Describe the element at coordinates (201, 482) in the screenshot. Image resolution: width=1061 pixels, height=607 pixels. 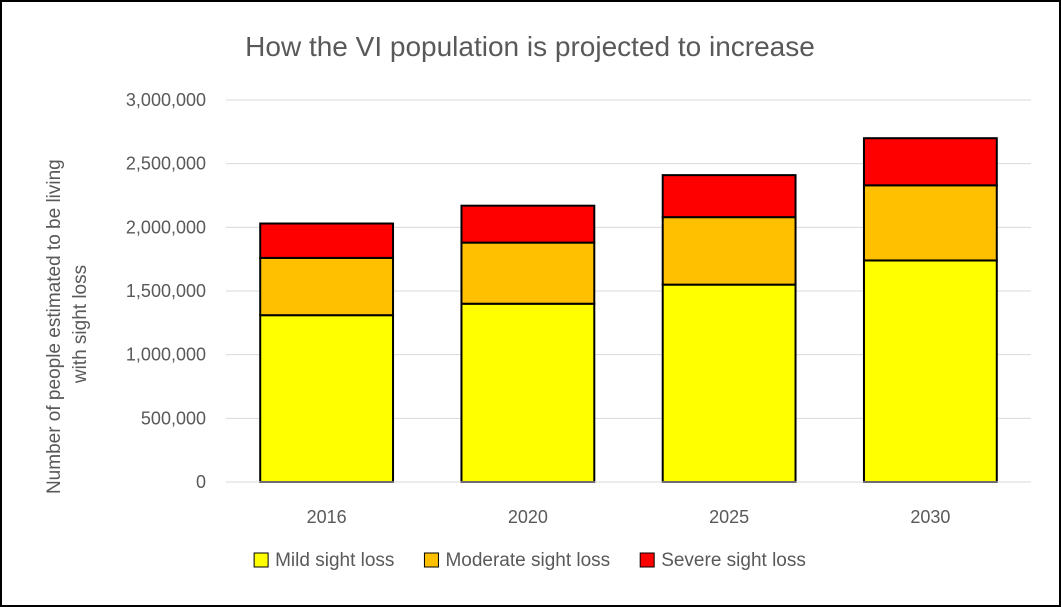
I see `y-tick-label: 0` at that location.